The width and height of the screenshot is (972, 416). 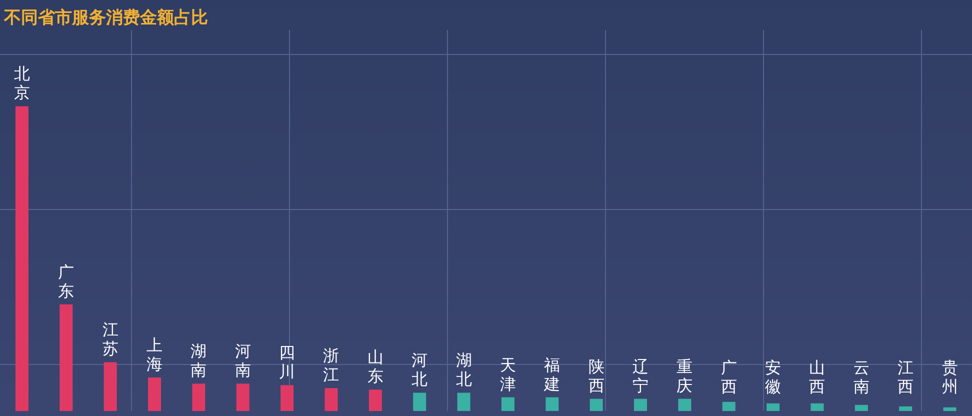 What do you see at coordinates (728, 377) in the screenshot?
I see `x-tick-label: 广西` at bounding box center [728, 377].